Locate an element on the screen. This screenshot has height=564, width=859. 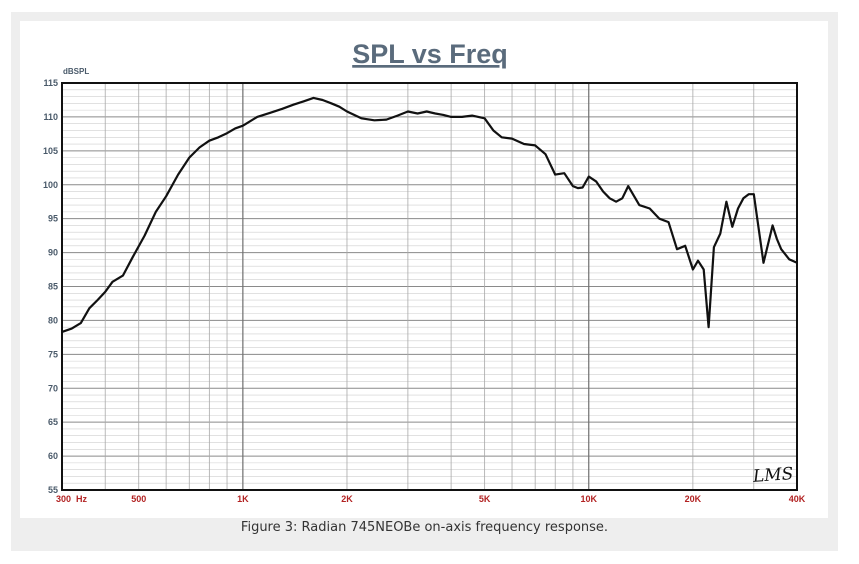
y-tick-label: 85 is located at coordinates (53, 287).